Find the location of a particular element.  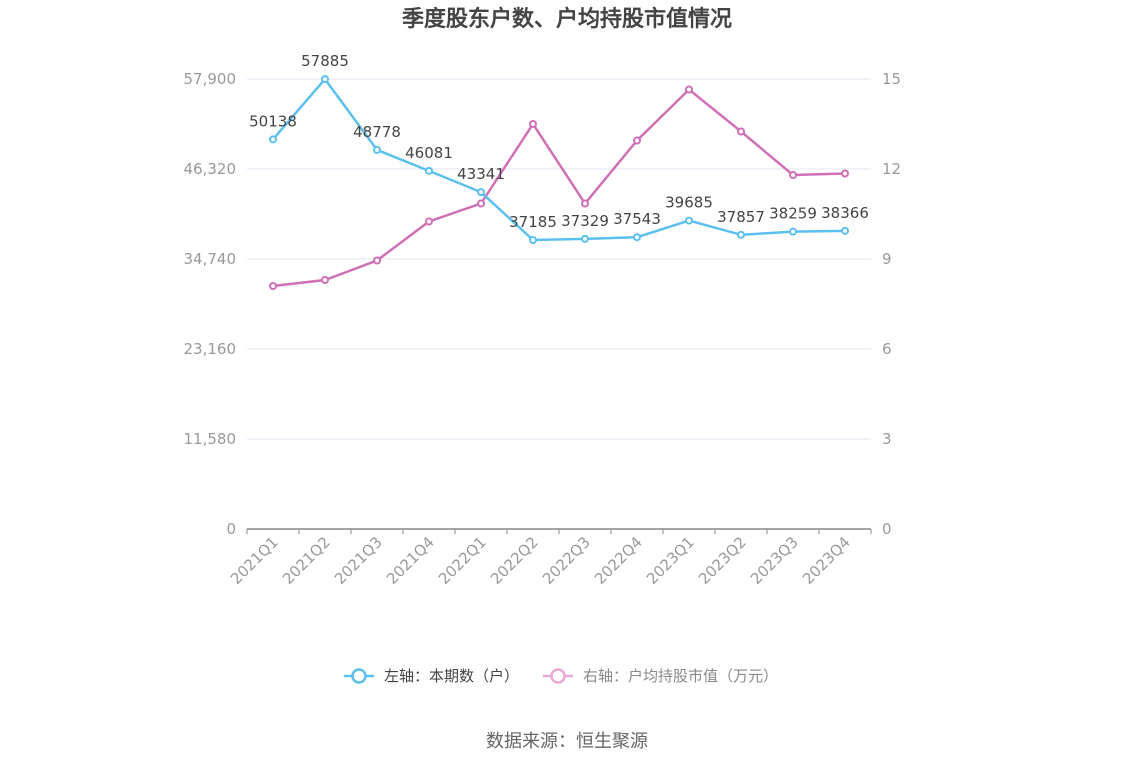

x-tick-label: 2021Q4 is located at coordinates (410, 560).